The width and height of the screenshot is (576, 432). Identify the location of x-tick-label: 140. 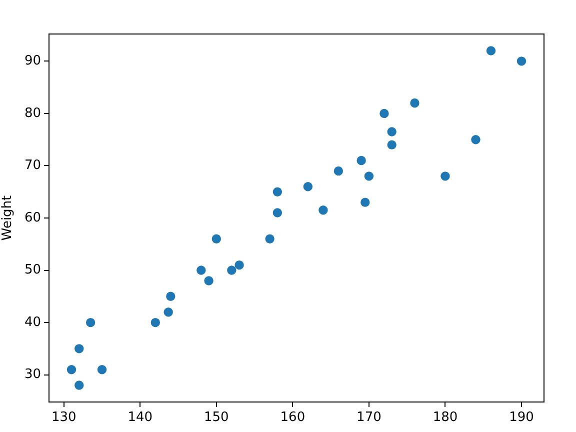
(140, 418).